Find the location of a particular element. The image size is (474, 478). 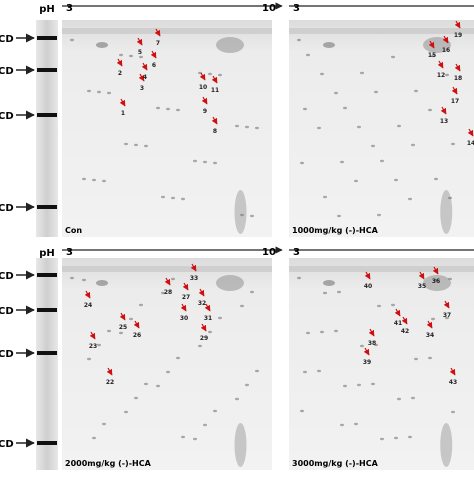

ph-label: pH is located at coordinates (47, 253).